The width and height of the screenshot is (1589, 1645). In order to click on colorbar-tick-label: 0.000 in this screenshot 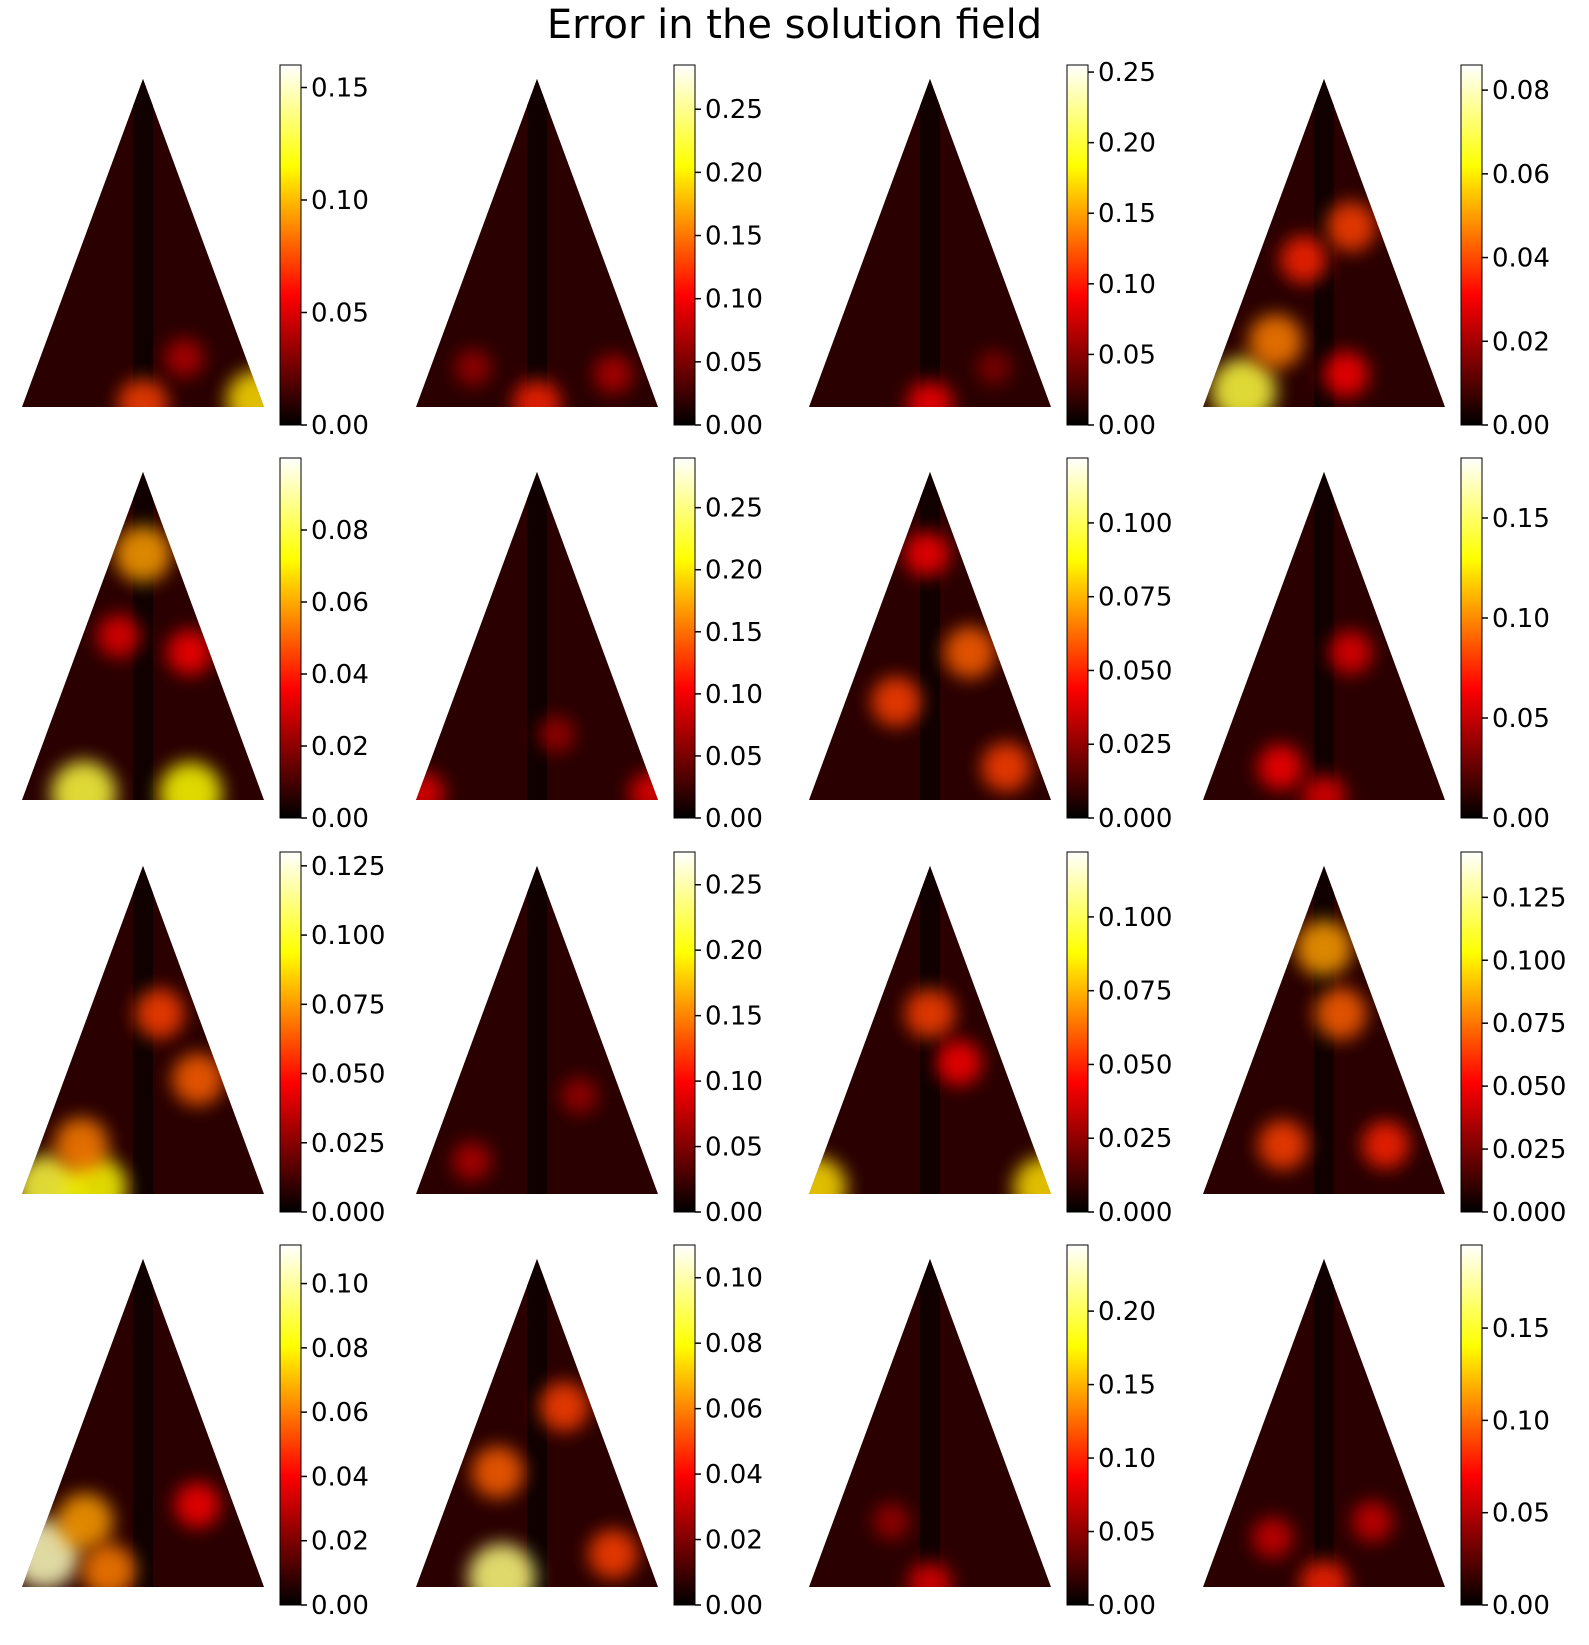, I will do `click(1135, 819)`.